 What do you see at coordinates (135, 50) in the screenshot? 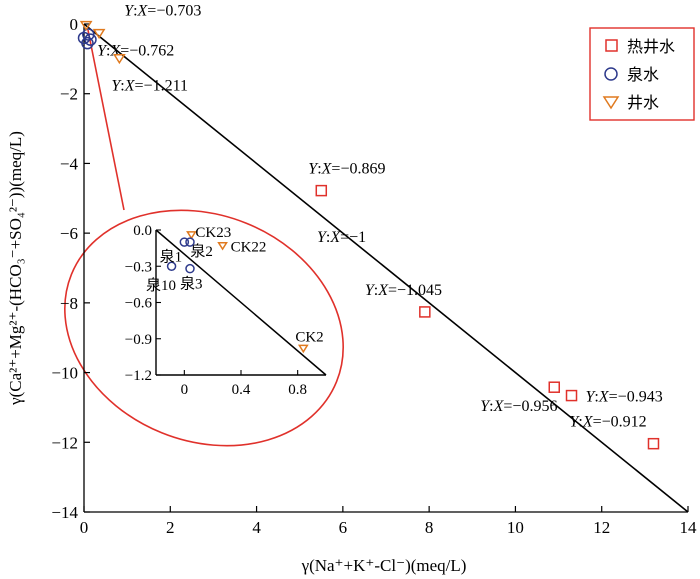
I see `data-label-井水: Y:X=−0.762` at bounding box center [135, 50].